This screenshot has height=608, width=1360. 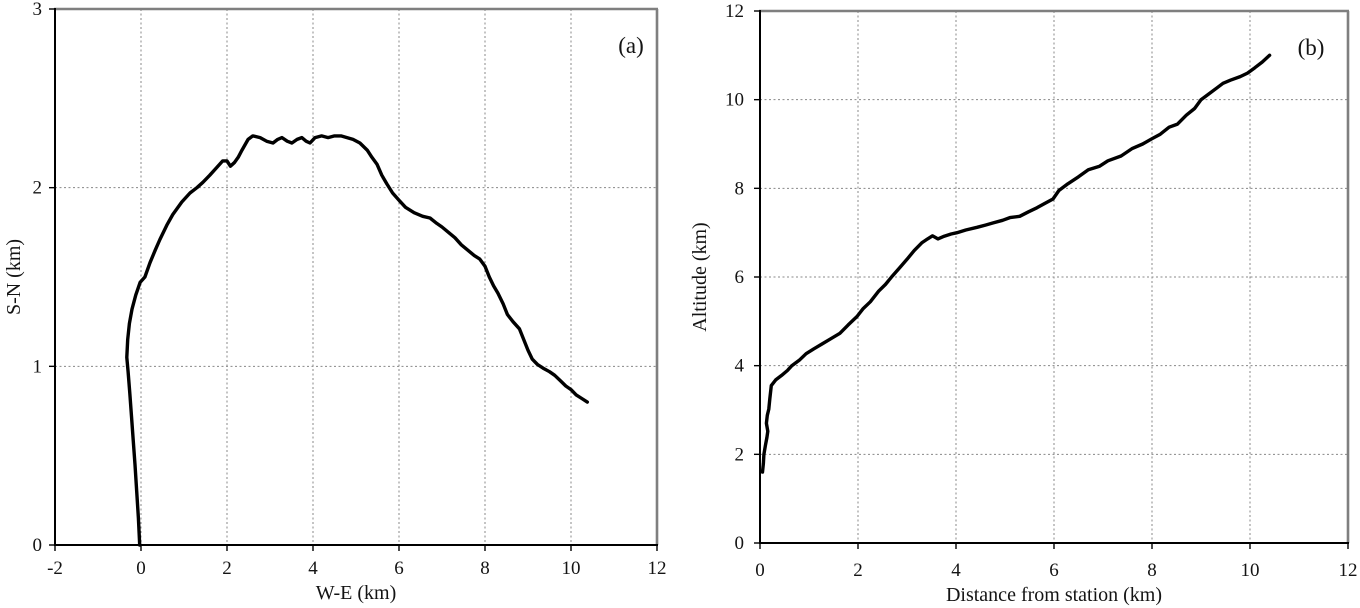 What do you see at coordinates (55, 568) in the screenshot?
I see `x-tick-label: -2` at bounding box center [55, 568].